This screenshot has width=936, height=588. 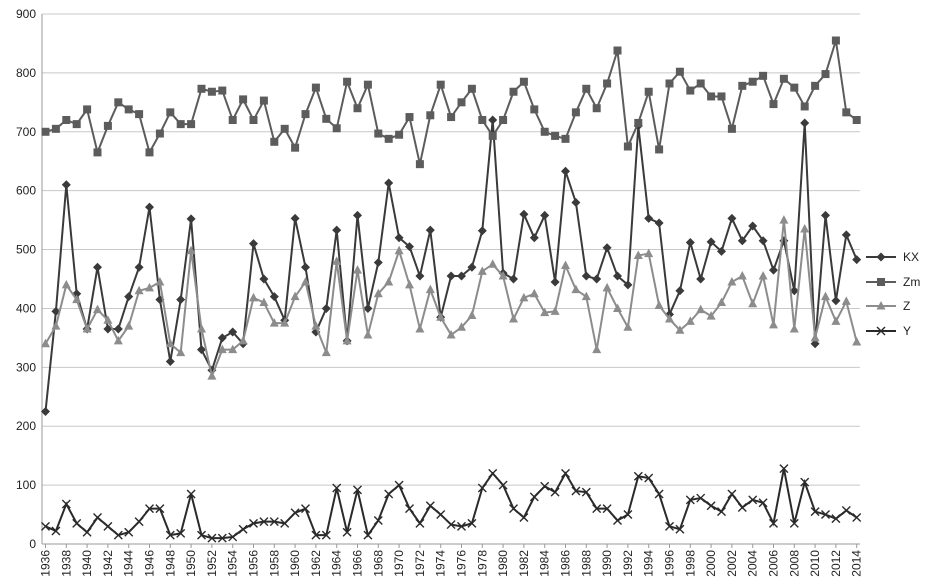 What do you see at coordinates (441, 563) in the screenshot?
I see `x-tick-label: 1974` at bounding box center [441, 563].